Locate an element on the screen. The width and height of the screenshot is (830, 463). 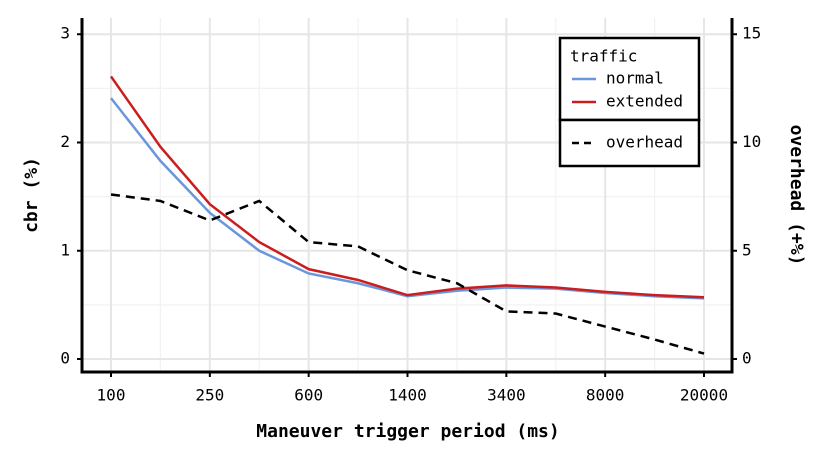
legend-box is located at coordinates (629, 143).